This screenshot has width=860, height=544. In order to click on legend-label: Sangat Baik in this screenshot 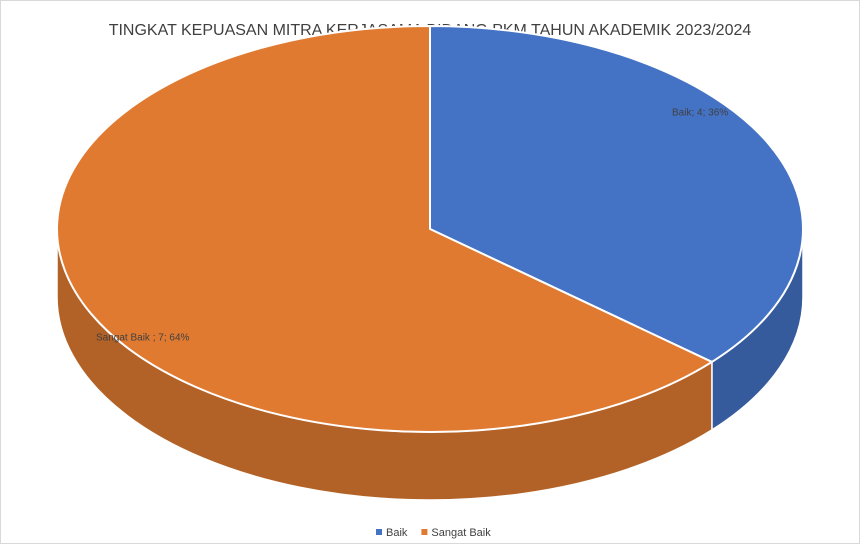, I will do `click(461, 533)`.